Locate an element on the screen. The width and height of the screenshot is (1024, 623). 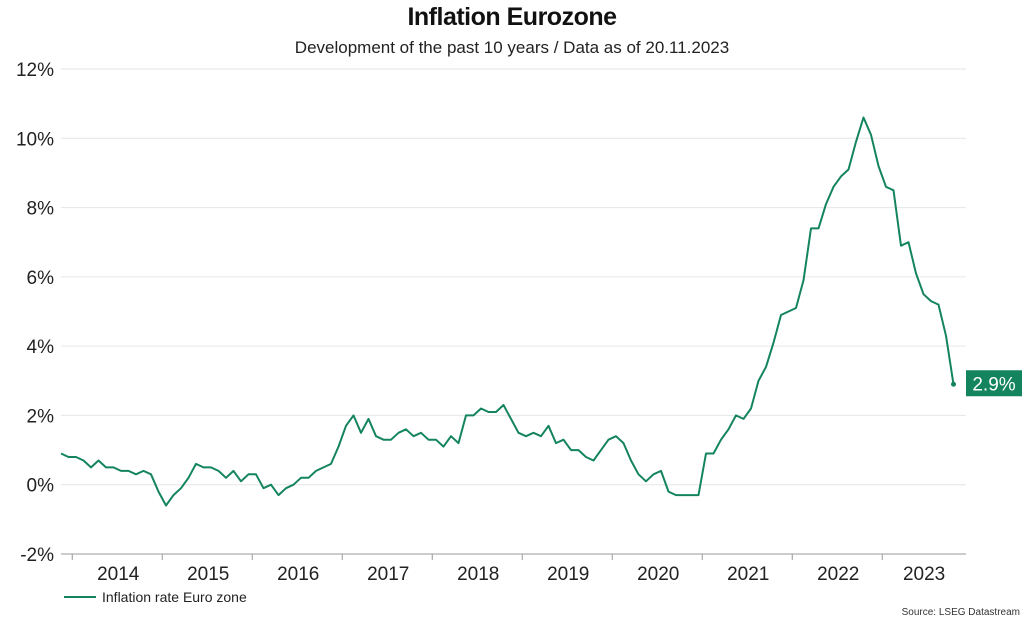
y-tick-label: 8% is located at coordinates (41, 209).